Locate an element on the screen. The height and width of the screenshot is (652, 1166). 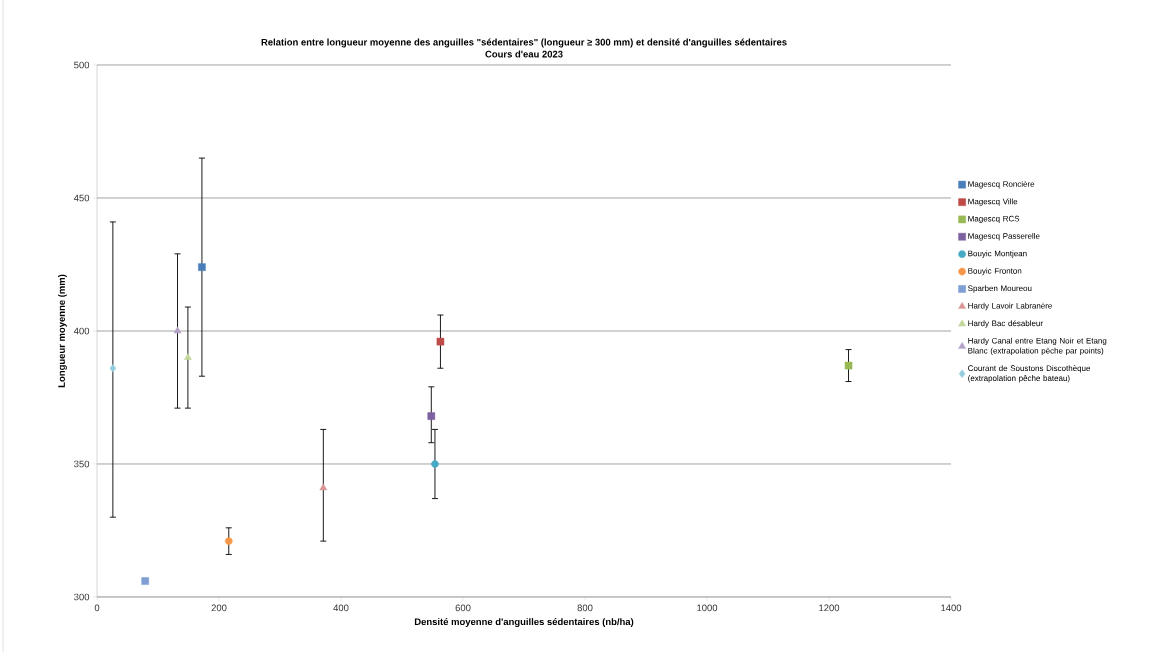
y-axis-title: Longueur moyenne (mm) is located at coordinates (62, 331).